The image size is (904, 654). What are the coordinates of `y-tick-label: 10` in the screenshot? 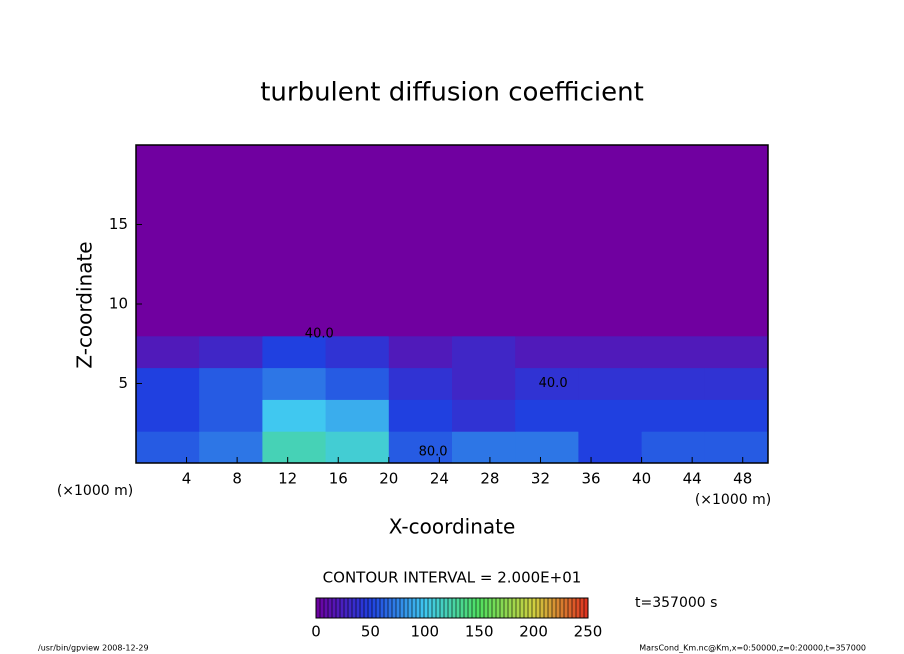 It's located at (118, 304).